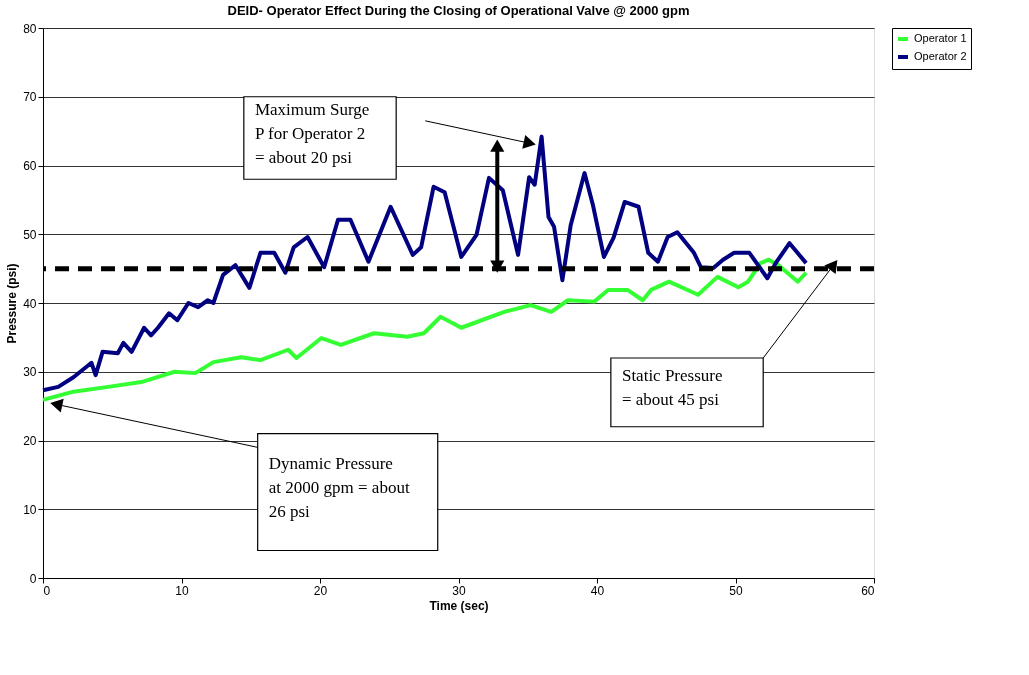  I want to click on y-tick-label: 10, so click(30, 509).